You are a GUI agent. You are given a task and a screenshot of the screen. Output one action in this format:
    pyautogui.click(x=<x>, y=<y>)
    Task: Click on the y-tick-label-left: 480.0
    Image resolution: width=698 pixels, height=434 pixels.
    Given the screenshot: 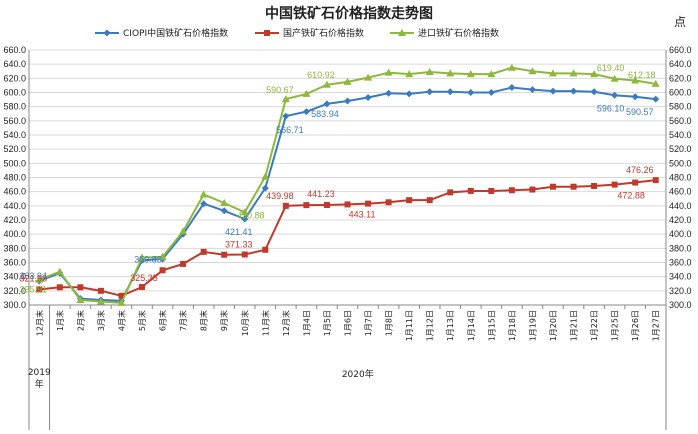 What is the action you would take?
    pyautogui.click(x=14, y=178)
    